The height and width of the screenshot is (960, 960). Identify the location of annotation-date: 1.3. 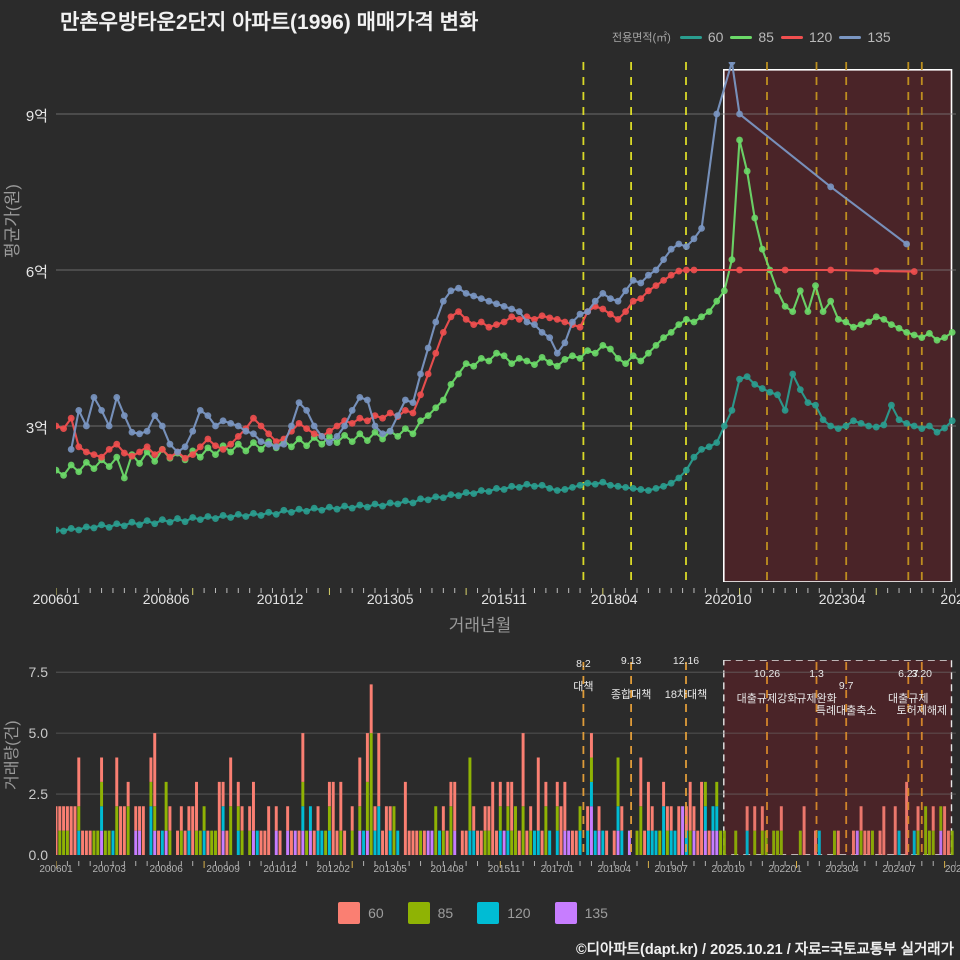
(816, 674).